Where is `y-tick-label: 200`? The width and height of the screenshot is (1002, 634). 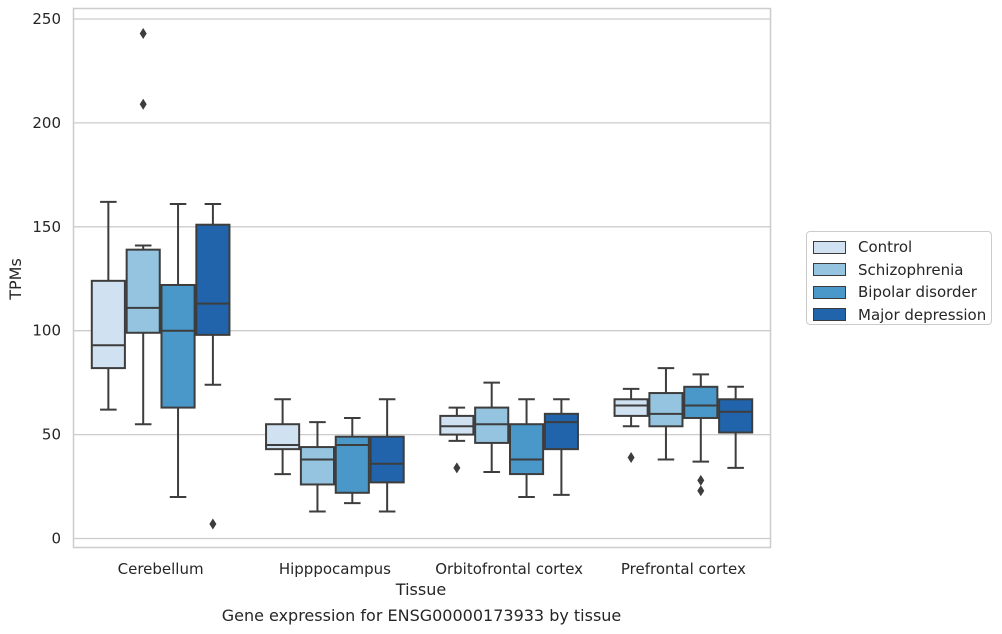
y-tick-label: 200 is located at coordinates (46, 123).